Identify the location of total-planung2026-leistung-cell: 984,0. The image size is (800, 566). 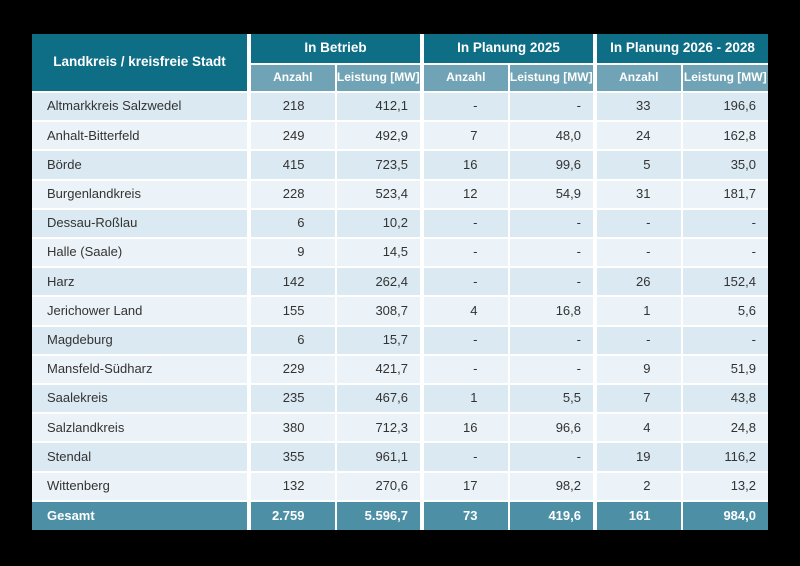
(724, 515).